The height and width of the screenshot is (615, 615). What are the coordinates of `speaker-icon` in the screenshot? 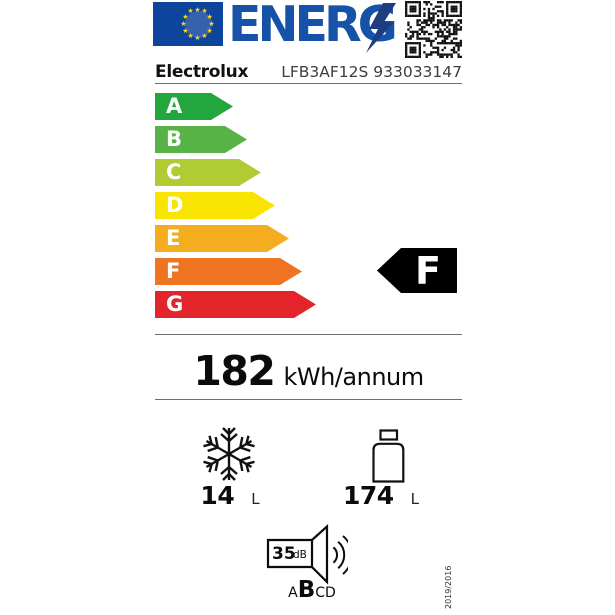 It's located at (307, 554).